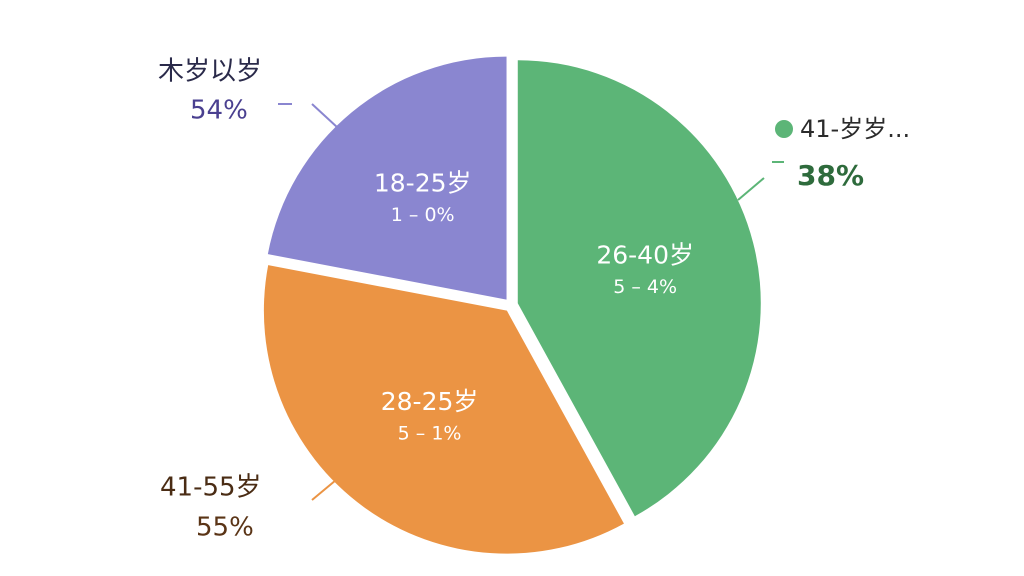 Image resolution: width=1024 pixels, height=576 pixels. I want to click on annotation-sub: 54%, so click(219, 111).